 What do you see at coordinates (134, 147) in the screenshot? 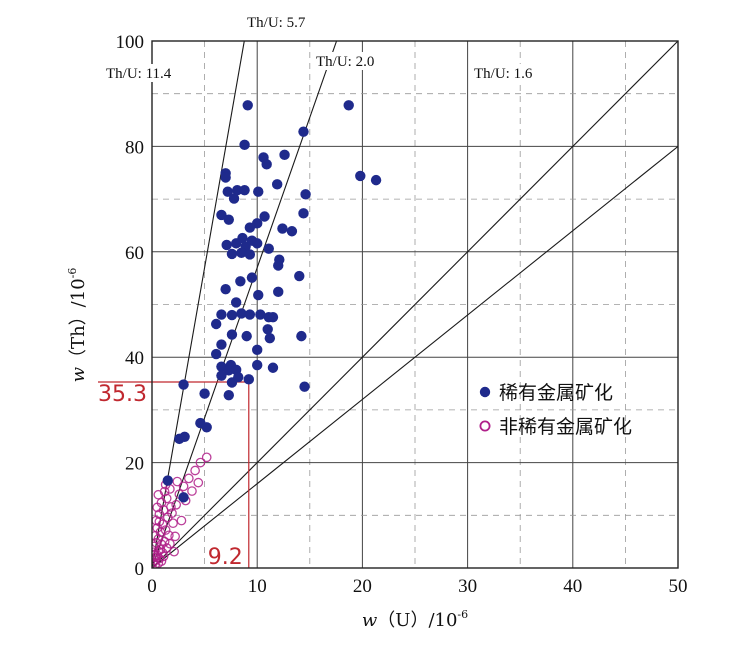
I see `y-tick-label: 80` at bounding box center [134, 147].